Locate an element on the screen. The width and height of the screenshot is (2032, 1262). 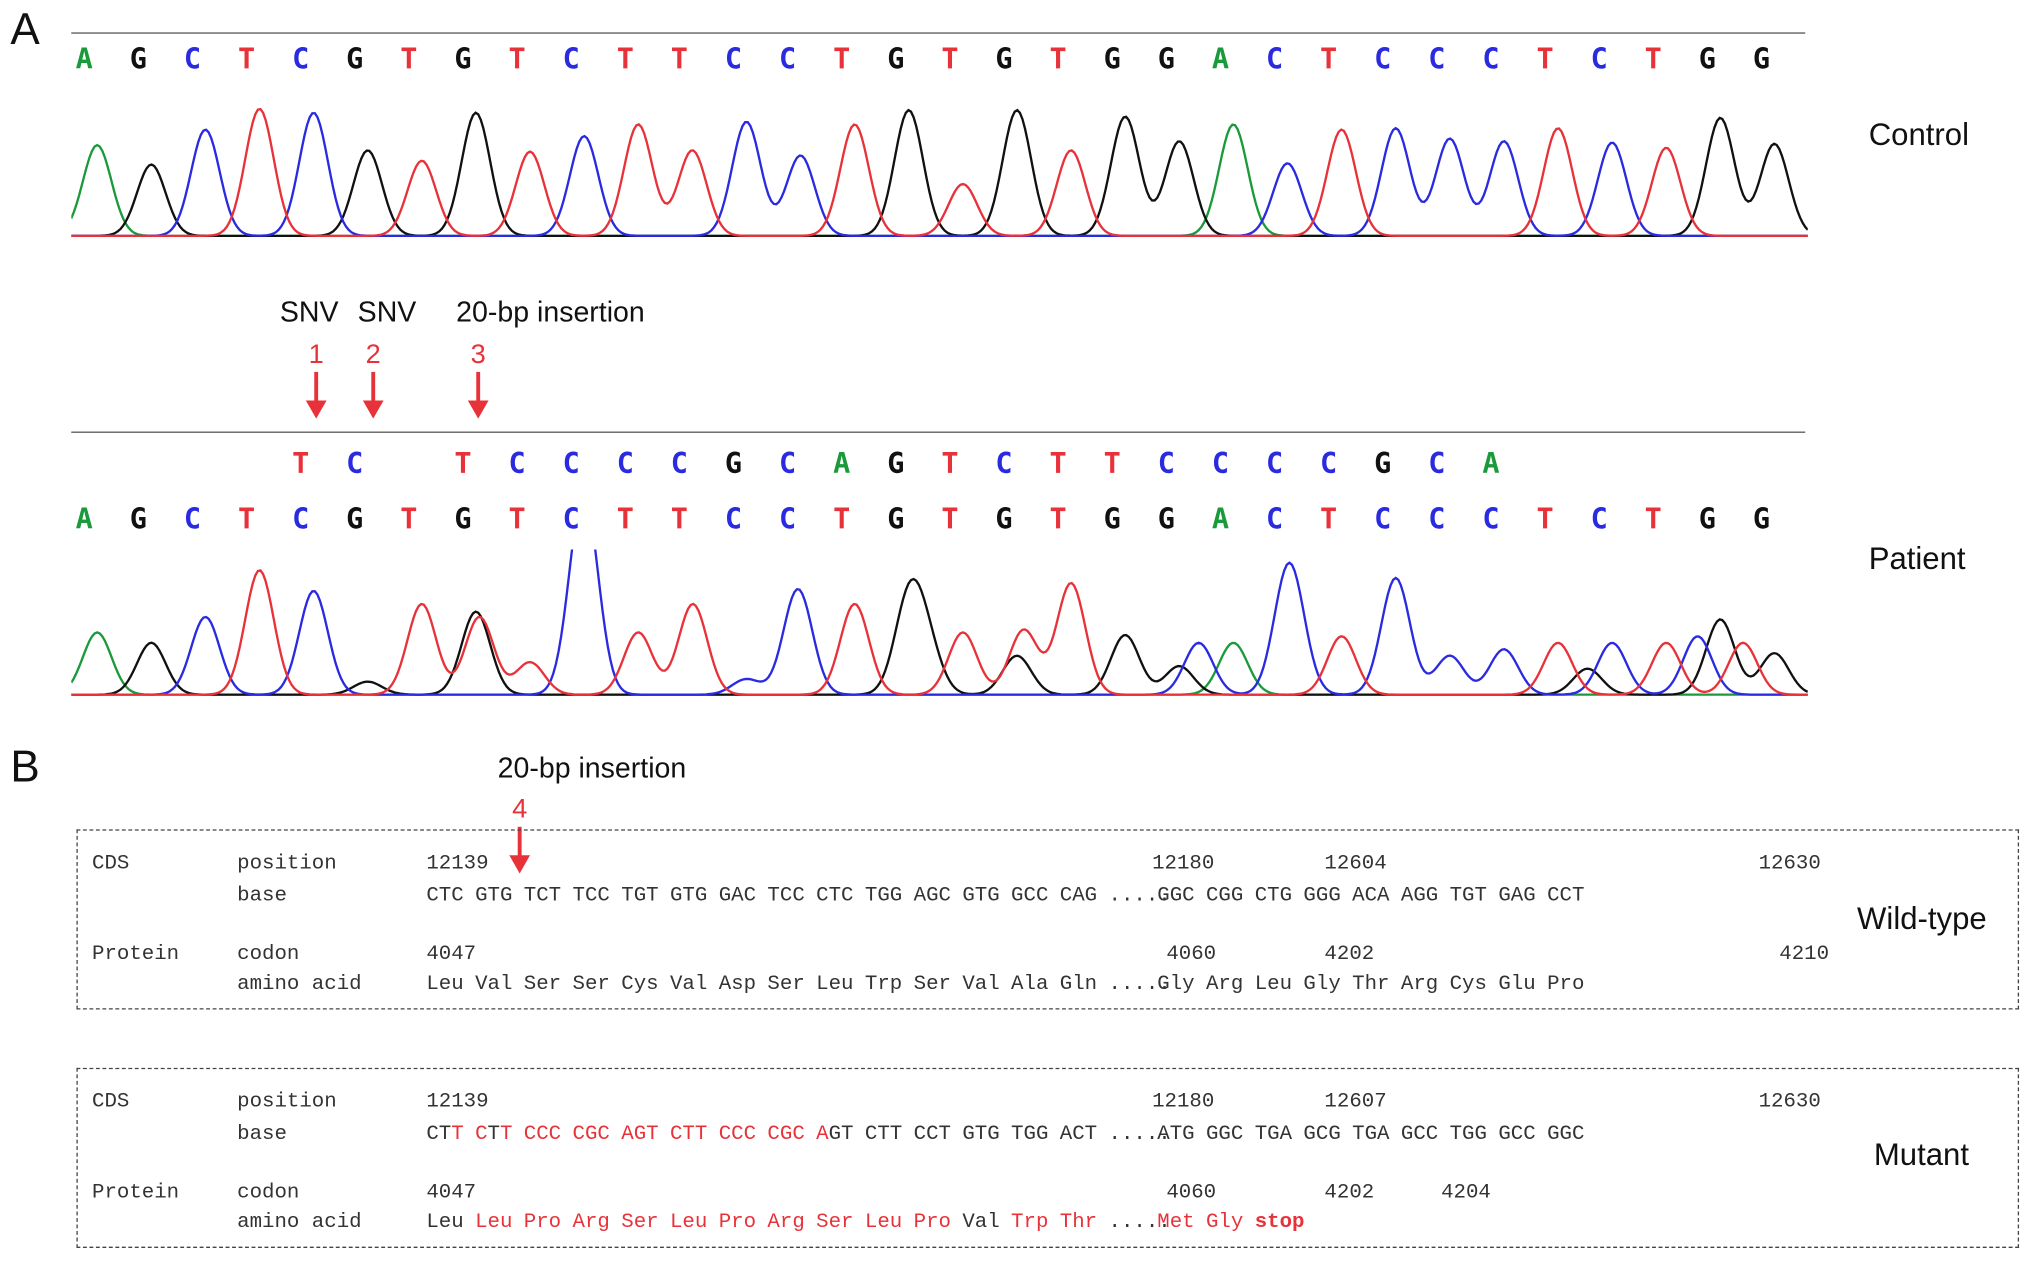
wt-codon: GAC is located at coordinates (737, 895).